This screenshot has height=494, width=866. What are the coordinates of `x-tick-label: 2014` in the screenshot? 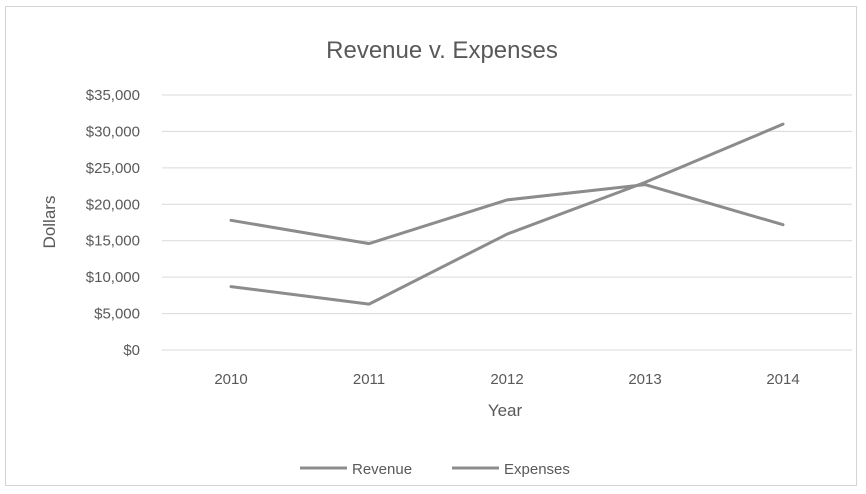 It's located at (782, 379).